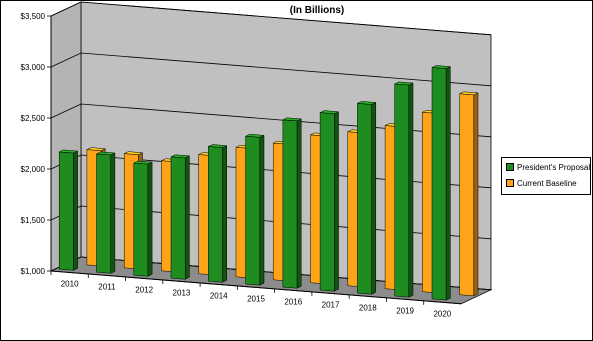 The height and width of the screenshot is (341, 593). Describe the element at coordinates (510, 167) in the screenshot. I see `legend-swatch-presidents-proposal` at that location.